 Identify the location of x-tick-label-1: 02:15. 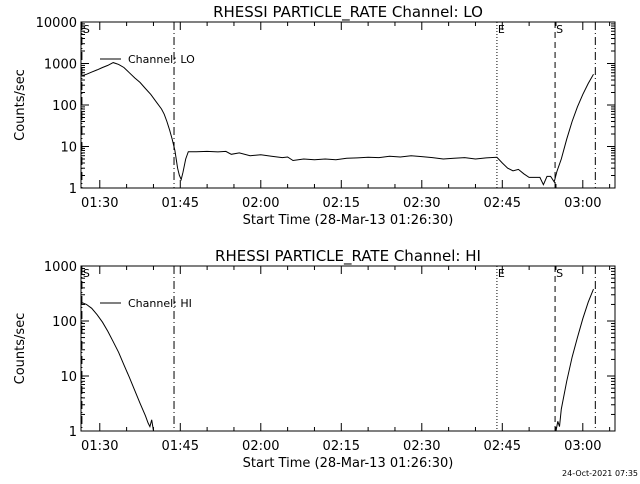
(341, 446).